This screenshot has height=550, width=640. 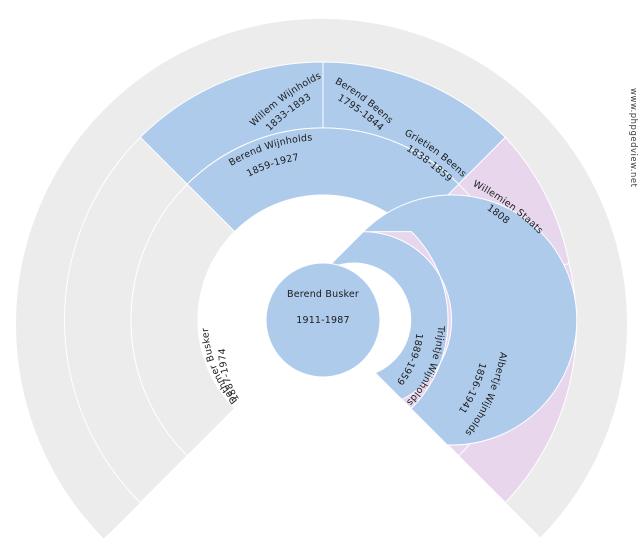 What do you see at coordinates (633, 138) in the screenshot?
I see `watermark-text: www.phpgedview.net` at bounding box center [633, 138].